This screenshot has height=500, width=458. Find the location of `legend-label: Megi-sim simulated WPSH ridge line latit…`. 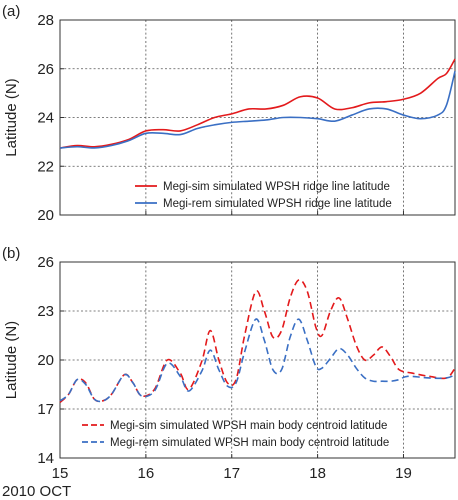

legend-label: Megi-sim simulated WPSH ridge line latit… is located at coordinates (276, 187).